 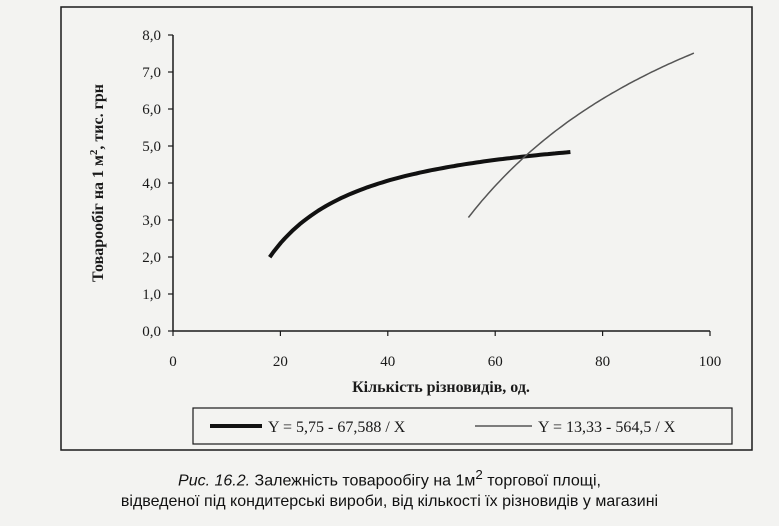 What do you see at coordinates (151, 221) in the screenshot?
I see `y-tick-label: 3,0` at bounding box center [151, 221].